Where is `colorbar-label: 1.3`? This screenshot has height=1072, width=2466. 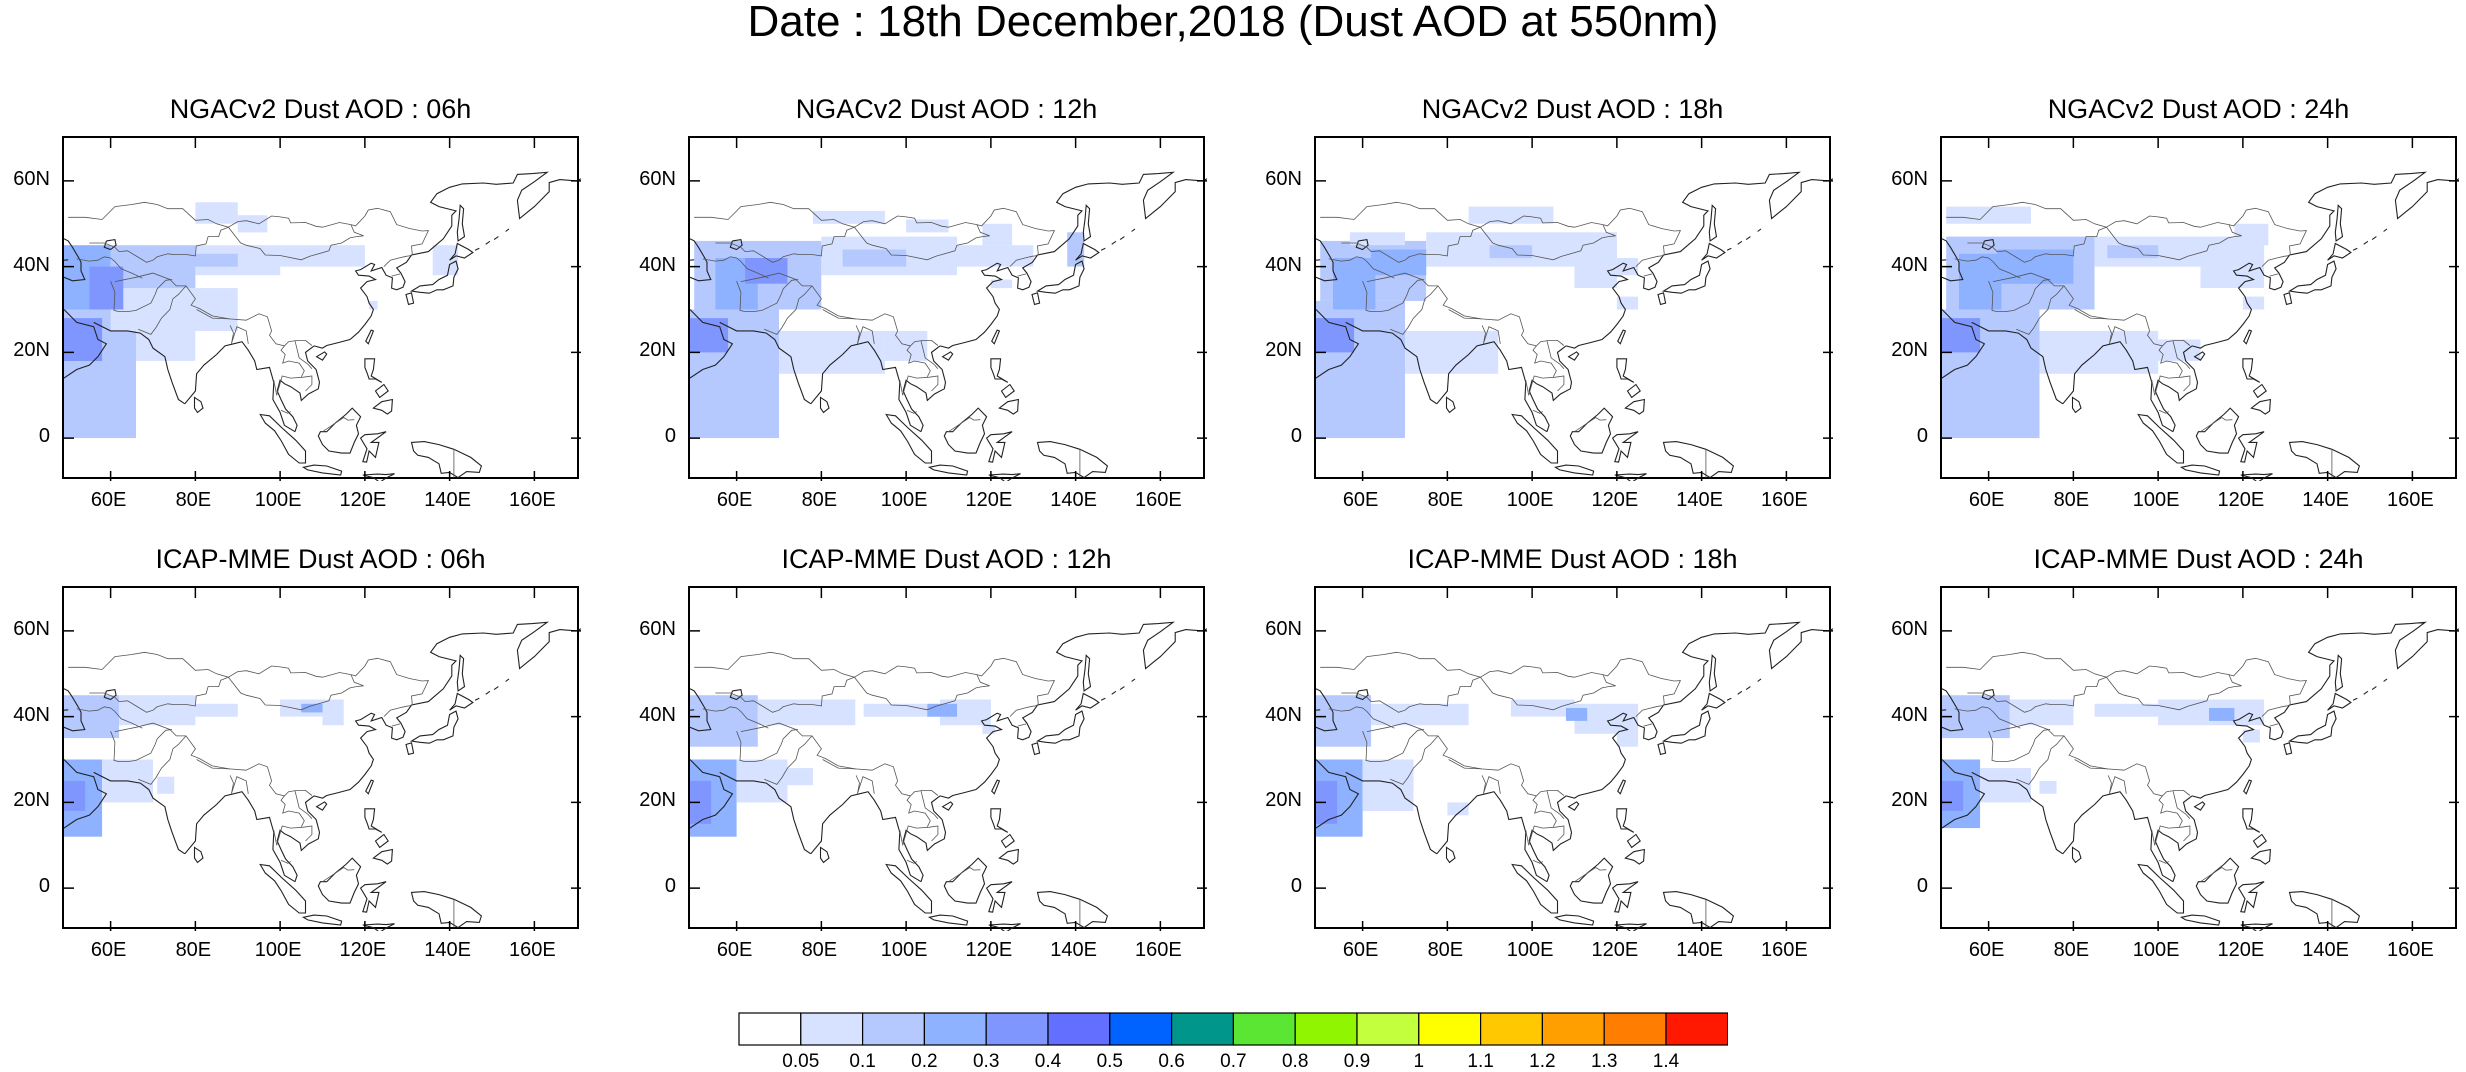 colorbar-label: 1.3 is located at coordinates (1604, 1062).